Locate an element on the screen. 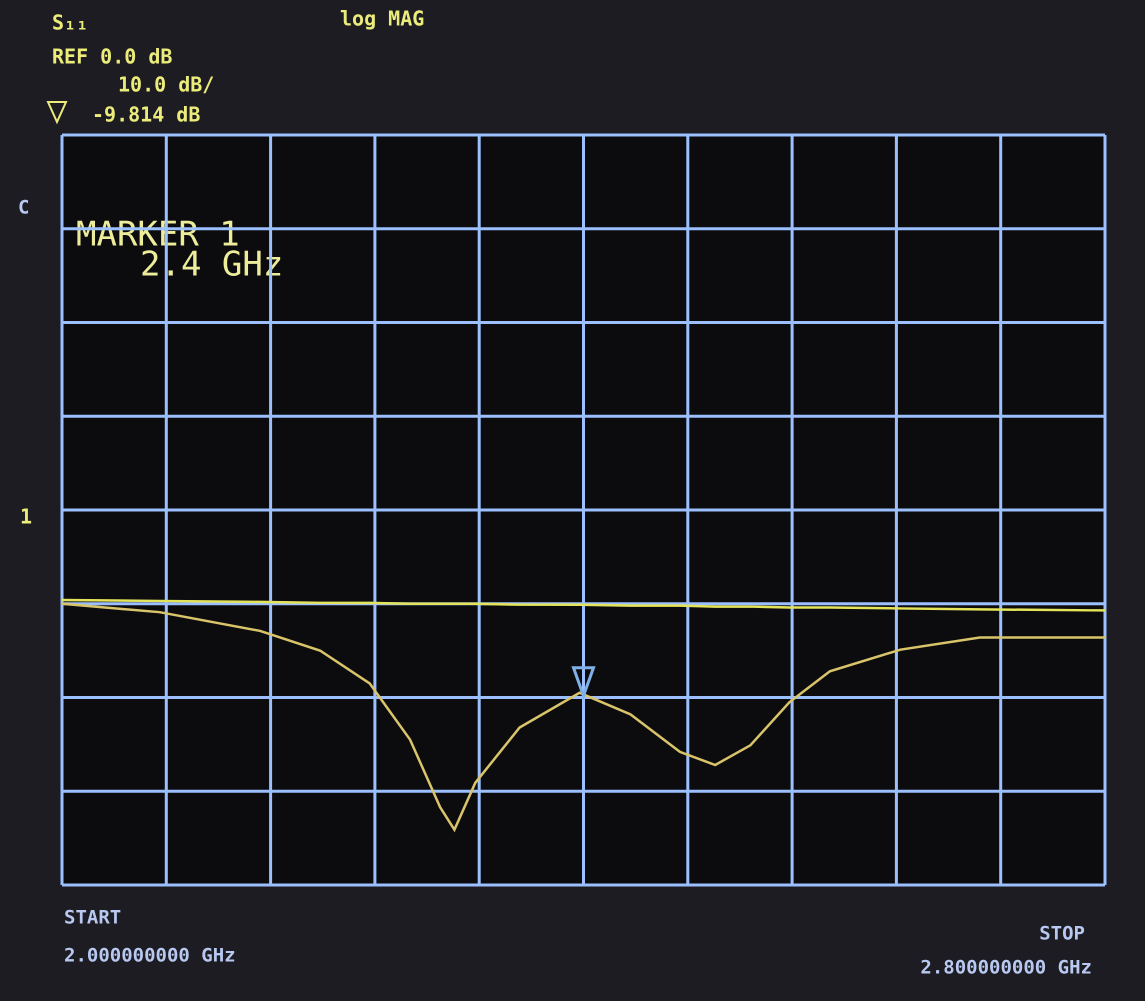 This screenshot has width=1145, height=1001. parameter: S₁₁ is located at coordinates (70, 23).